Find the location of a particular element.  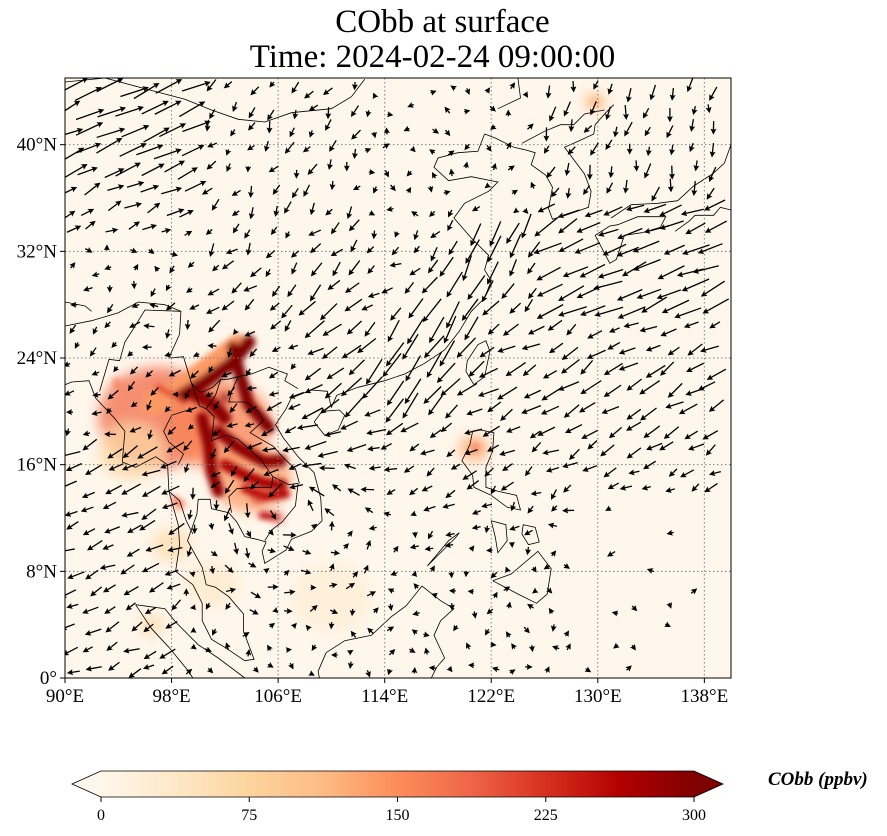

y-tick-label: 32°N is located at coordinates (37, 251).